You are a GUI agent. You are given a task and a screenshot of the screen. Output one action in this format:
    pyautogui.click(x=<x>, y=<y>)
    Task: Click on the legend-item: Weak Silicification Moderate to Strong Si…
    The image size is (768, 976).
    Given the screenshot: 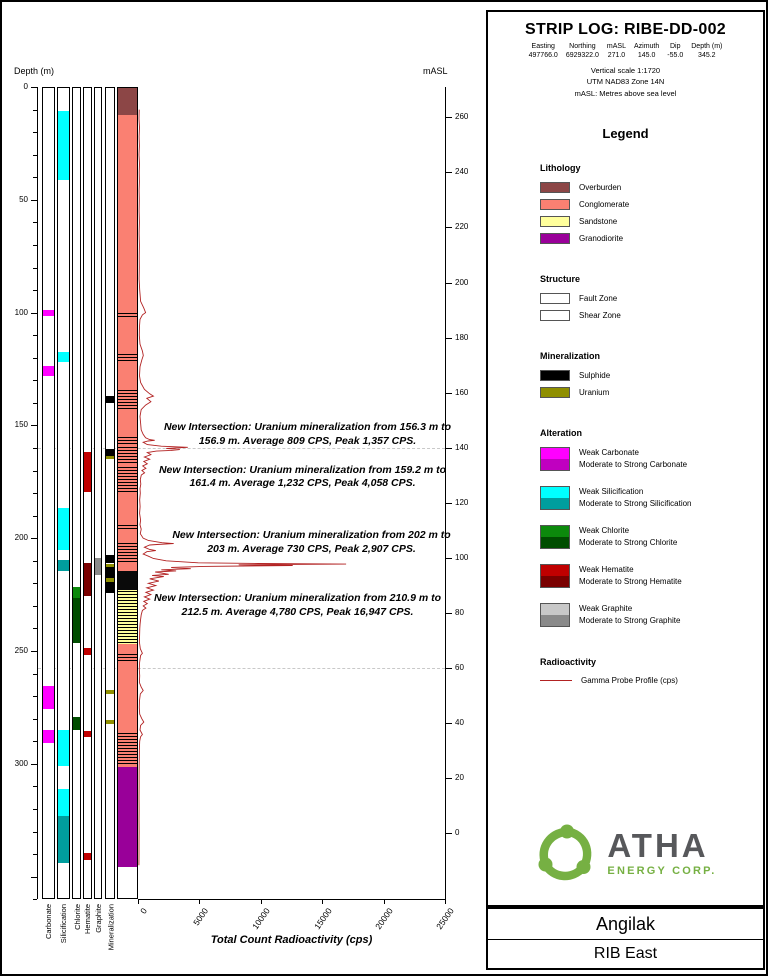 What is the action you would take?
    pyautogui.click(x=651, y=497)
    